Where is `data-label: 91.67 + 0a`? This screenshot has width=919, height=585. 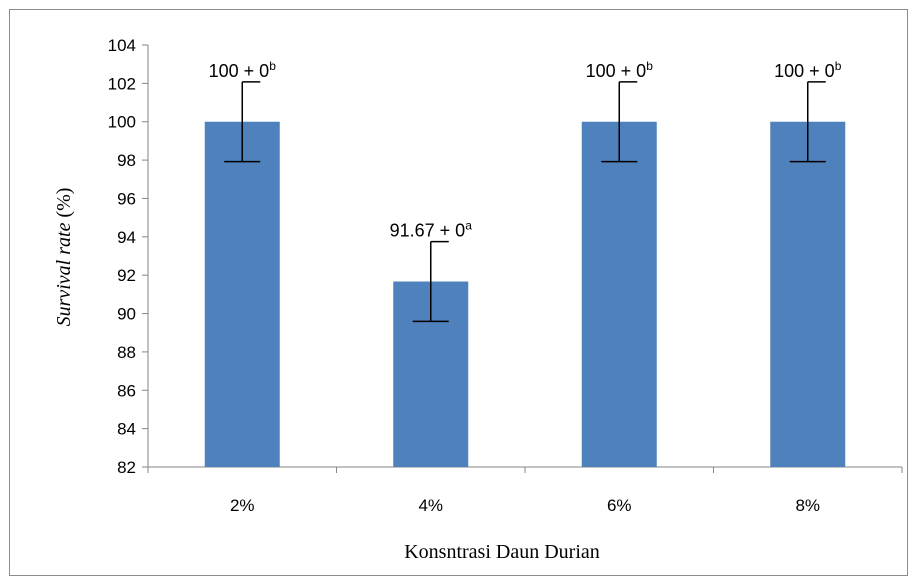
data-label: 91.67 + 0a is located at coordinates (431, 230).